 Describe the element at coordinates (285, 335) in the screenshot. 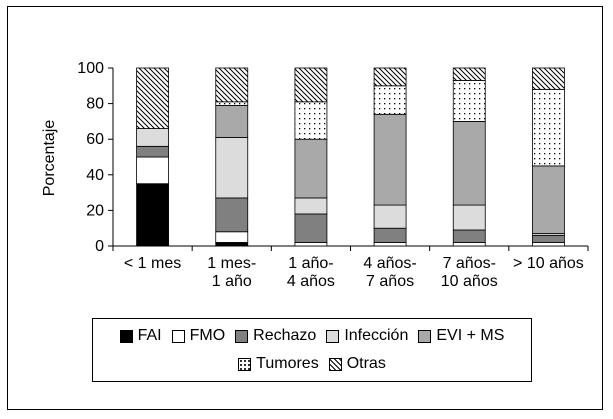

I see `legend-label: Rechazo` at that location.